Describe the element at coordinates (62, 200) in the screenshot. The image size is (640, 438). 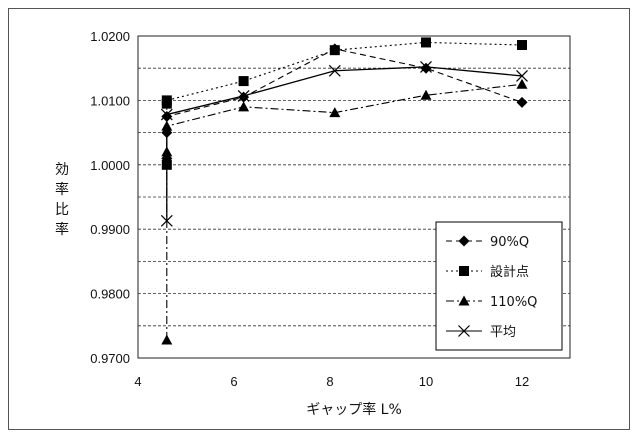
I see `y-axis-label: 効率比率` at that location.